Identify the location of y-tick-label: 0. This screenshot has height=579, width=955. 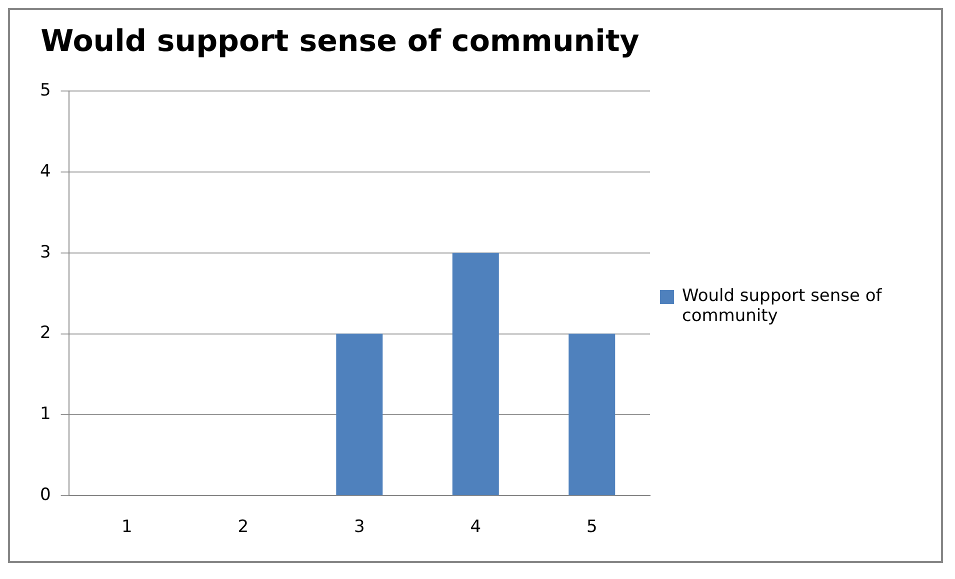
(45, 495).